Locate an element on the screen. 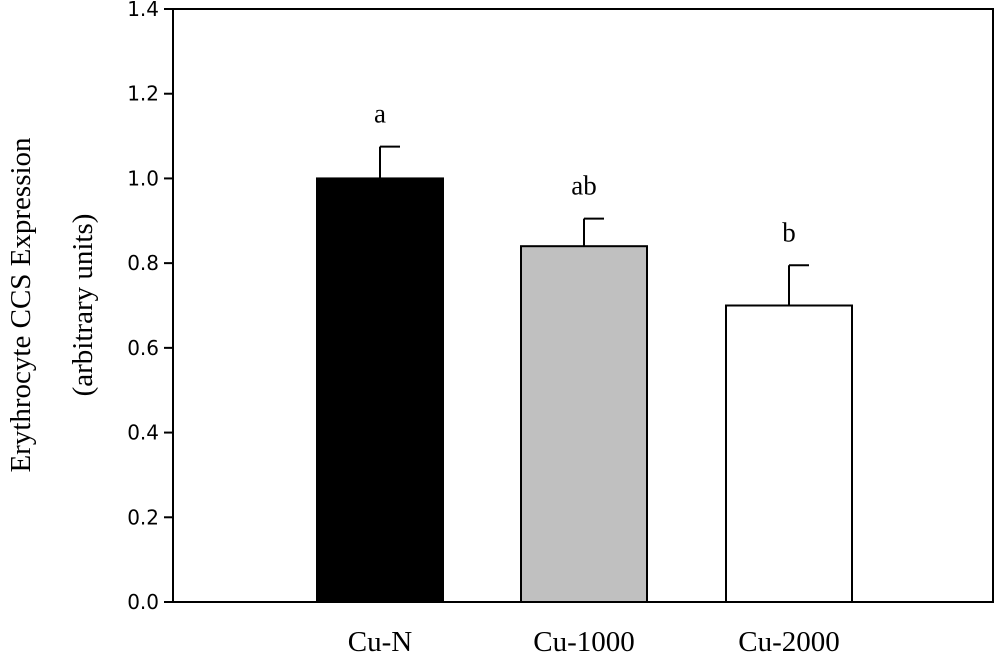  significance-label: a is located at coordinates (380, 114).